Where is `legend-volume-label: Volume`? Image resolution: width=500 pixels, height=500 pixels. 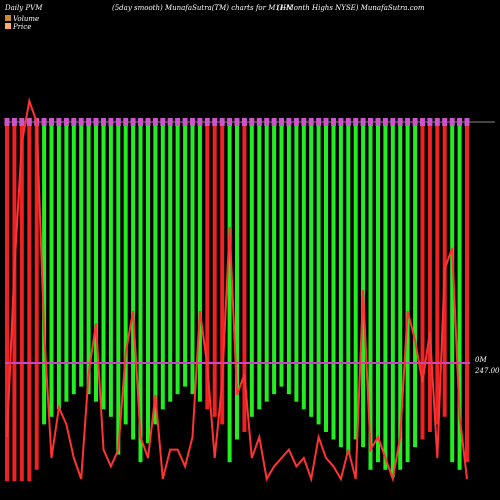
legend-volume-label: Volume is located at coordinates (26, 19).